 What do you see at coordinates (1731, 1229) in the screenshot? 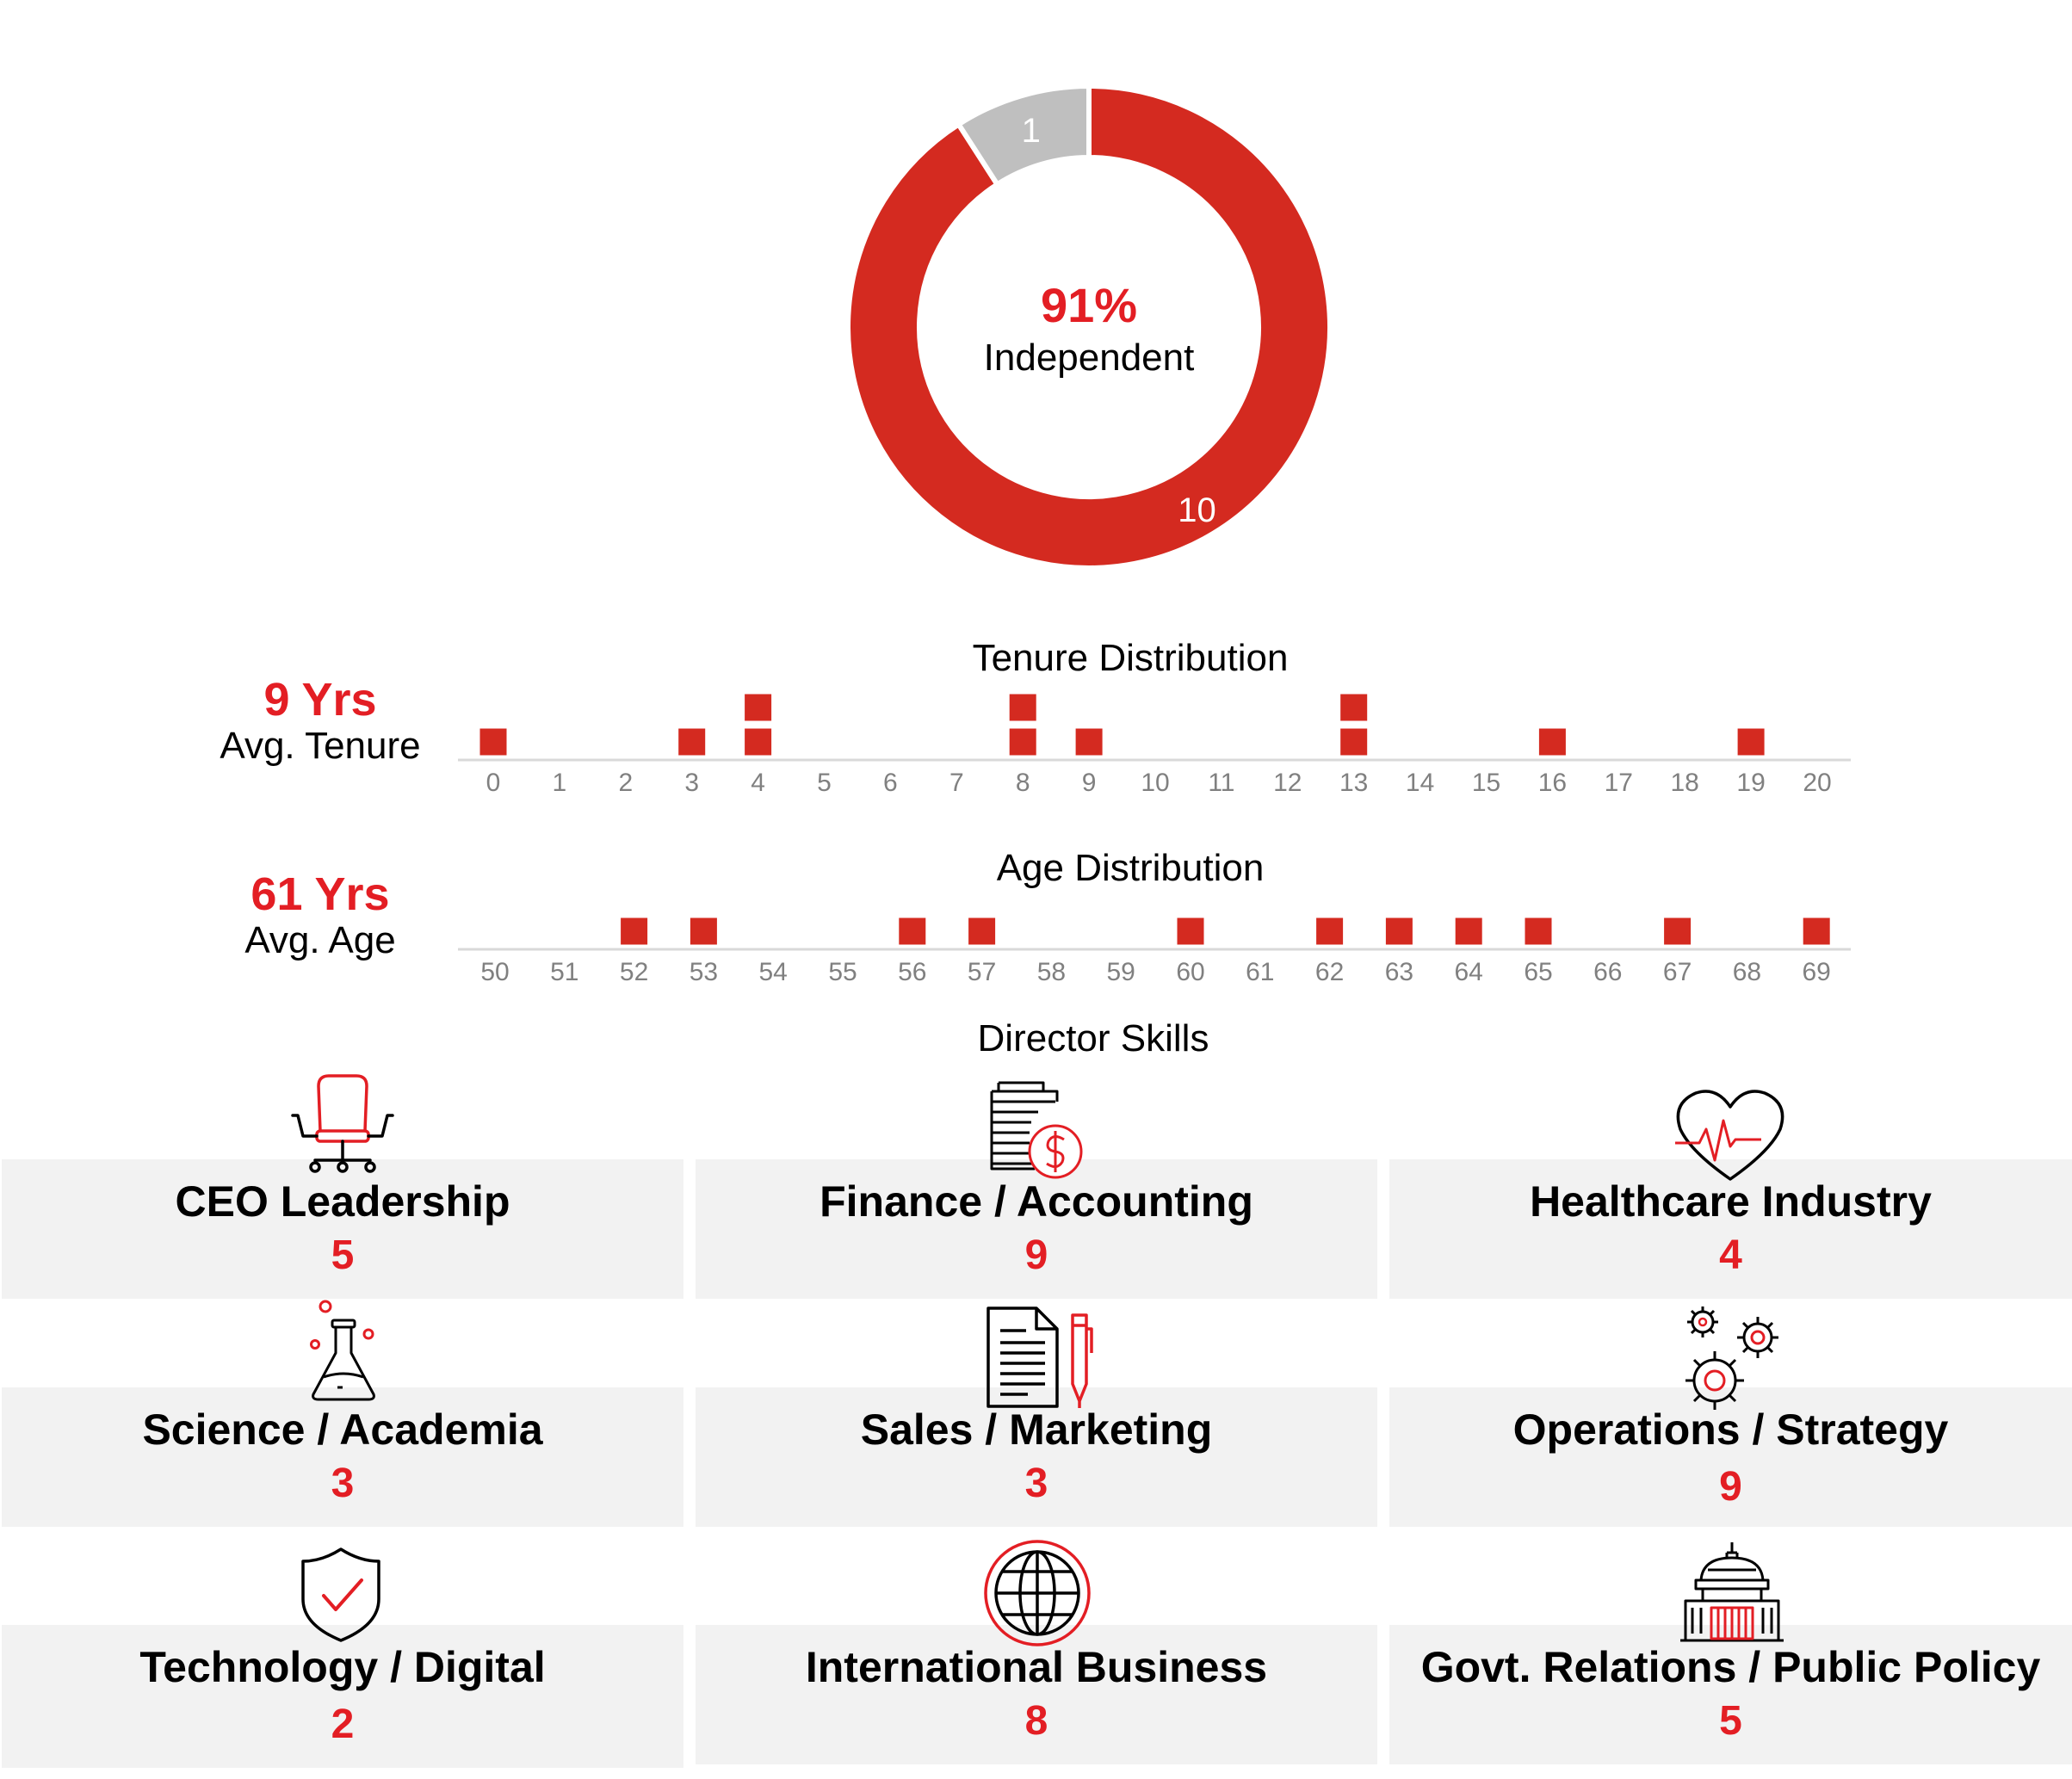
I see `skill-card-healthcare-industry: Healthcare Industry 4` at bounding box center [1731, 1229].